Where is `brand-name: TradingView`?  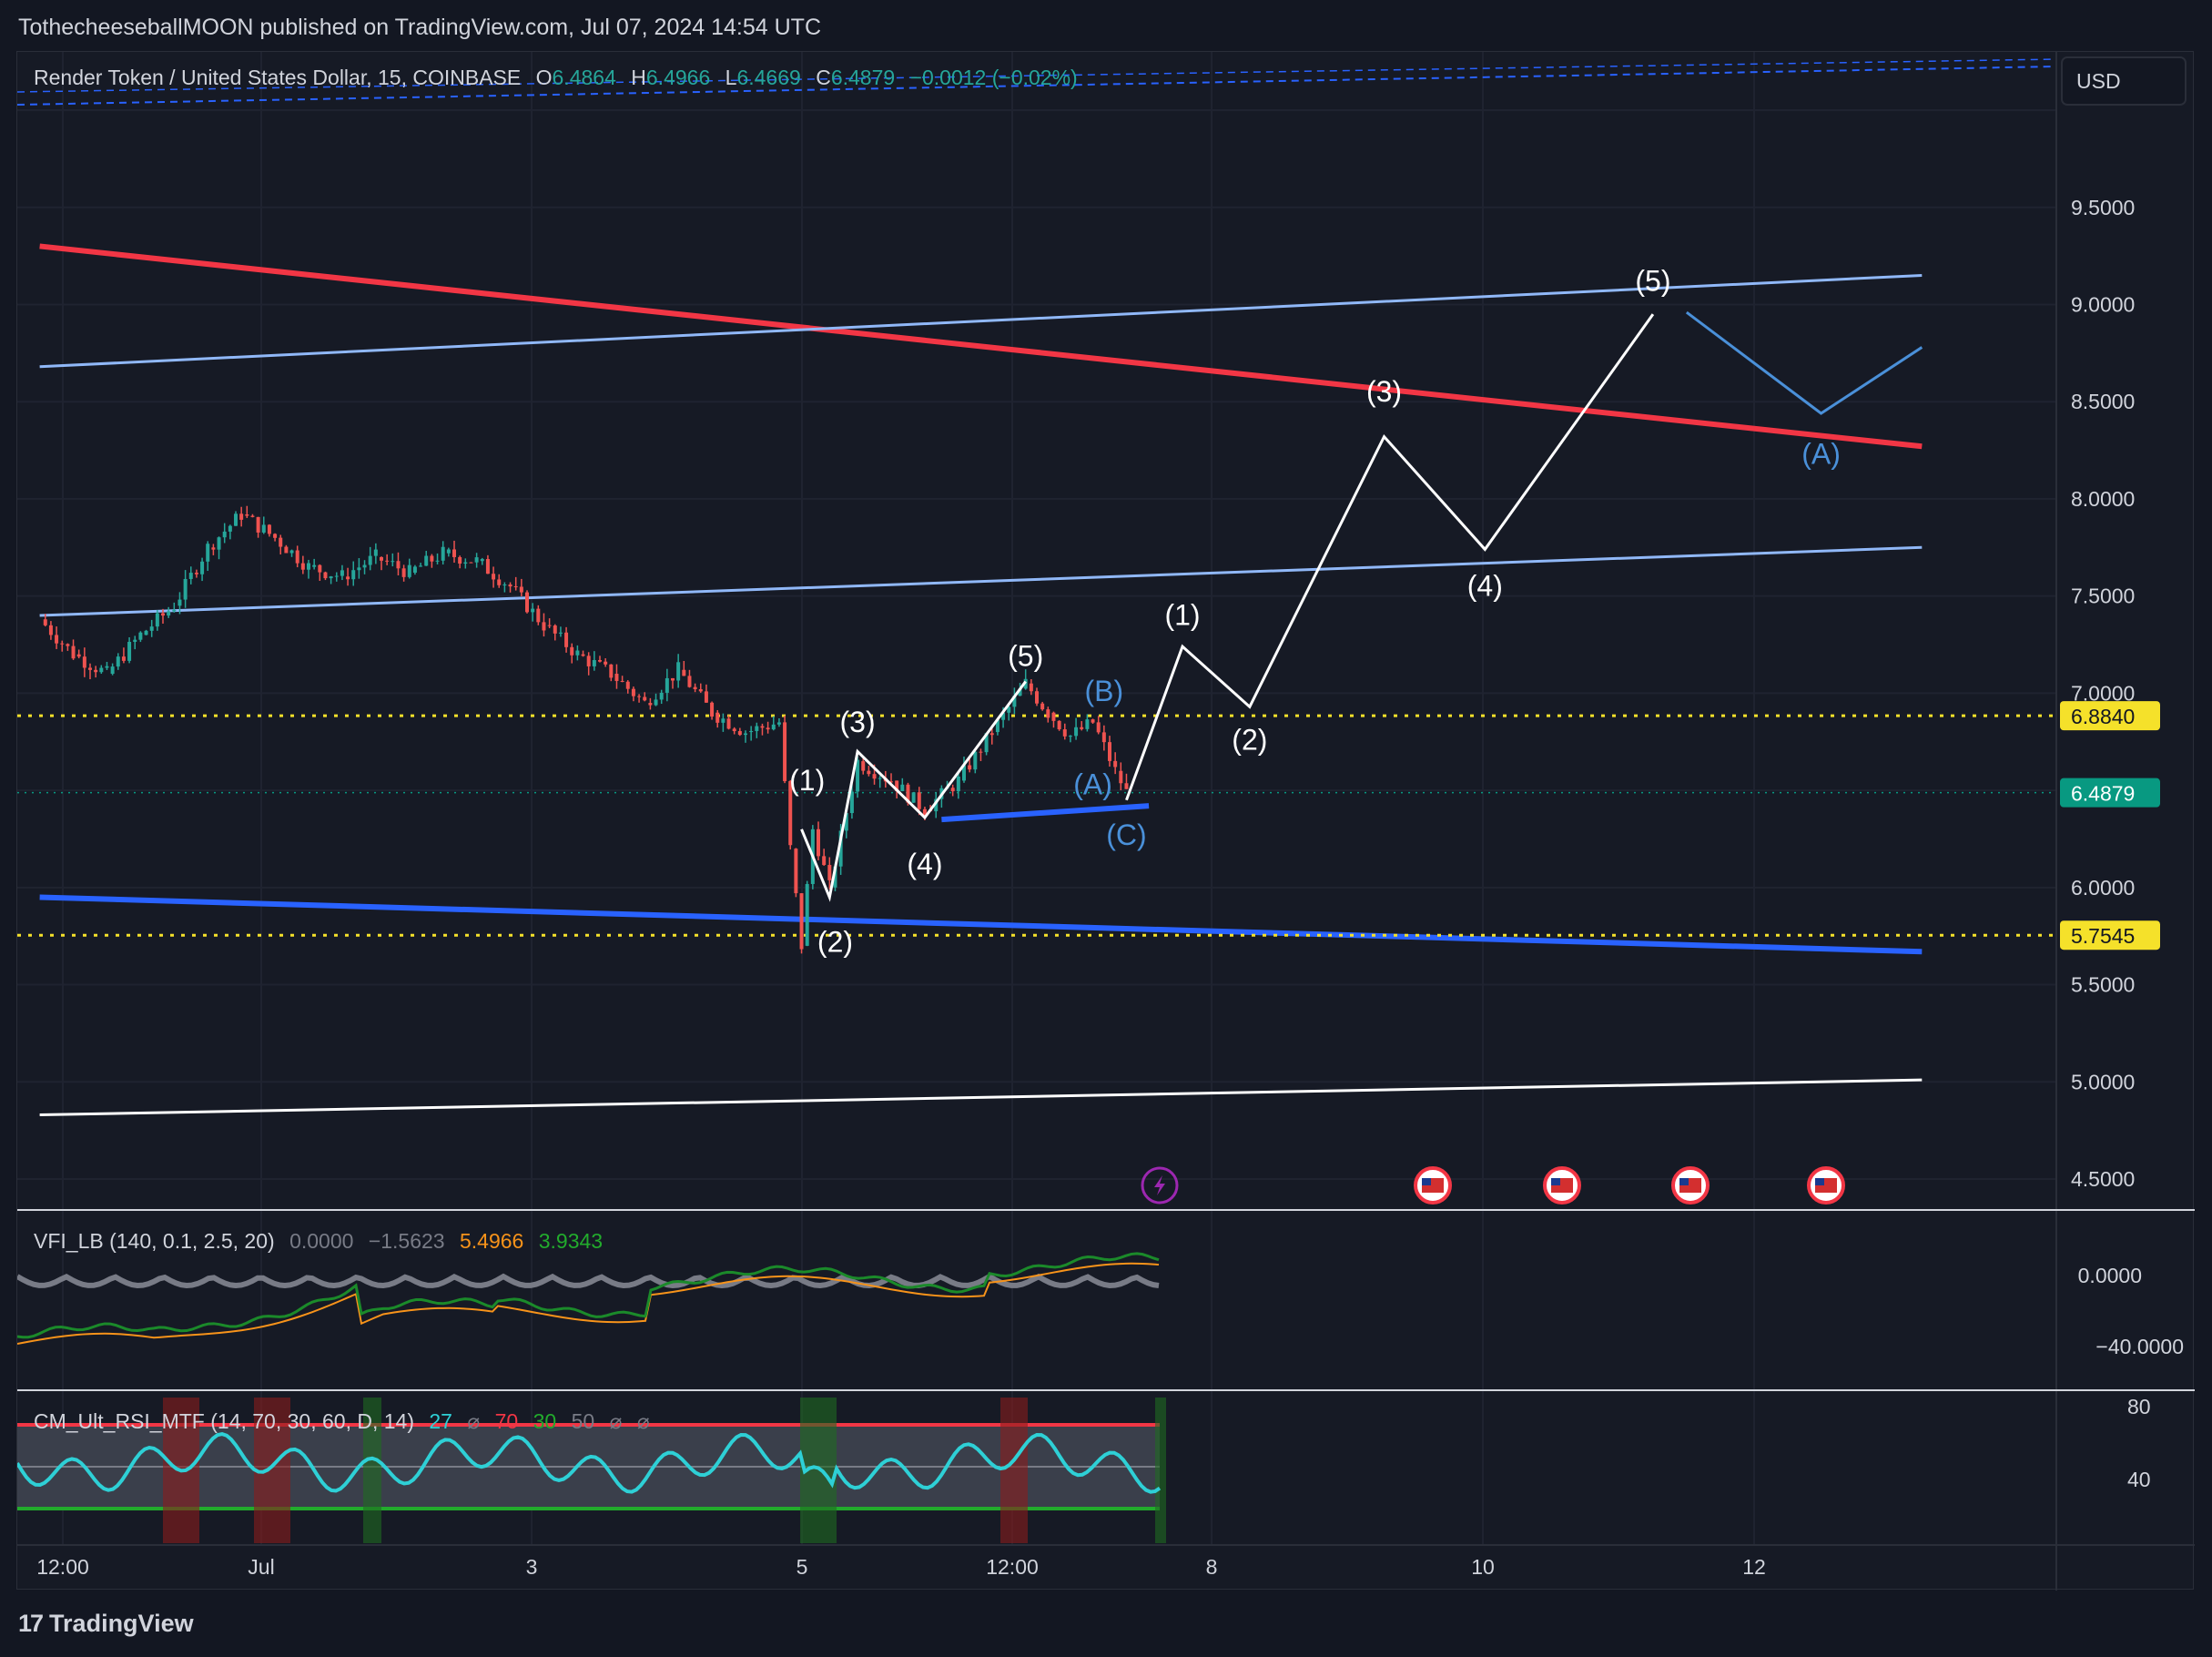
brand-name: TradingView is located at coordinates (121, 1623).